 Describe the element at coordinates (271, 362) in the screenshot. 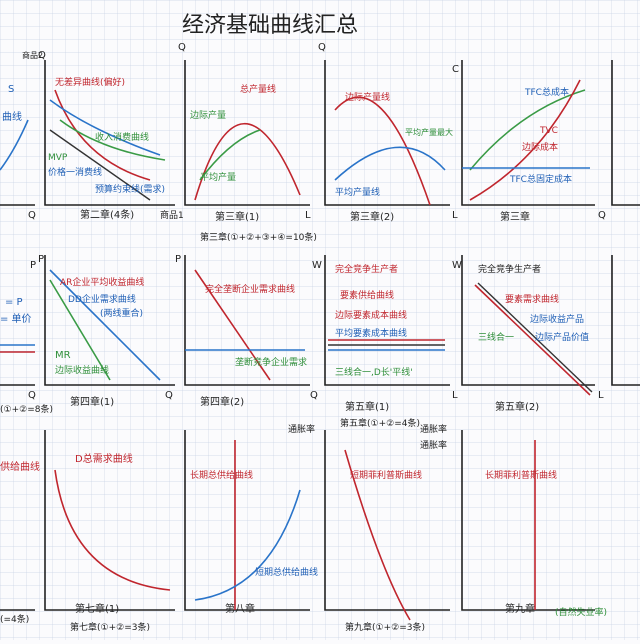

I see `label: 垄断竞争企业需求` at that location.